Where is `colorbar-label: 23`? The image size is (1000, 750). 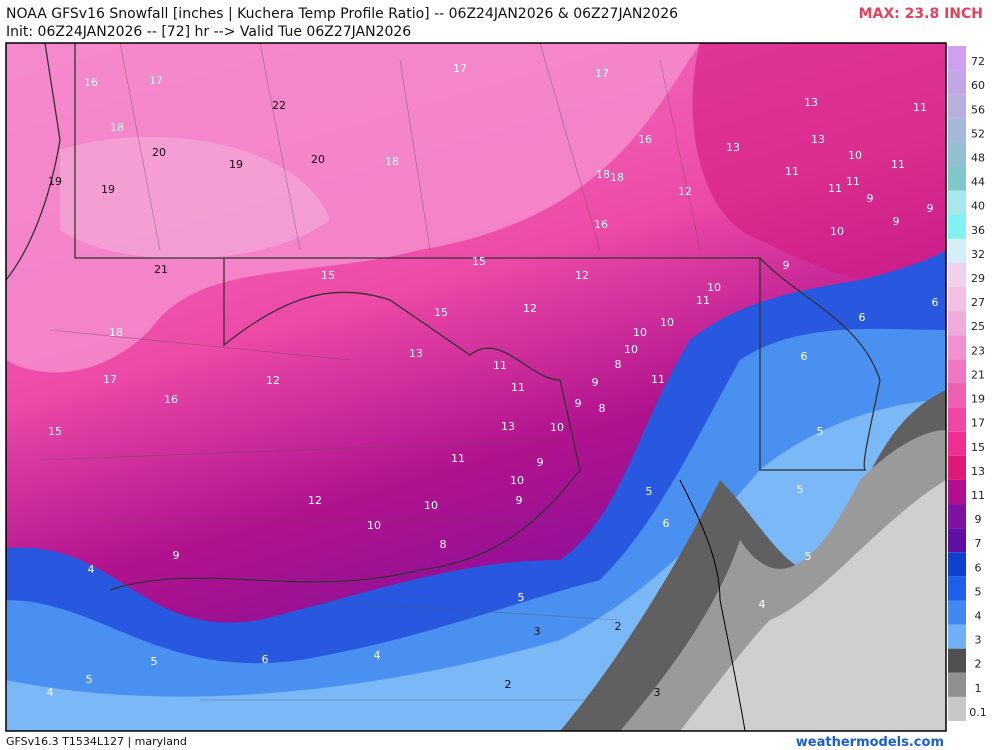 colorbar-label: 23 is located at coordinates (978, 350).